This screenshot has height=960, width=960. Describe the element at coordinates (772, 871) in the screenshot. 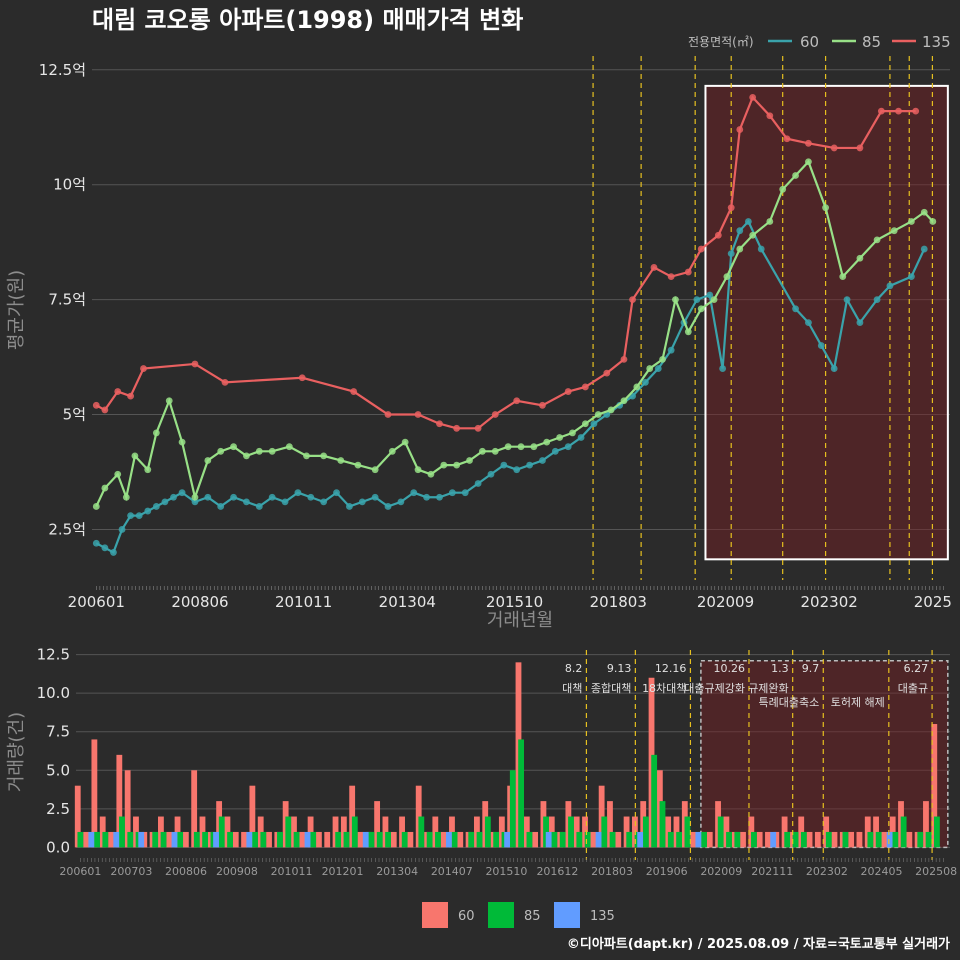

I see `bottom-x-tick-label: 202111` at that location.